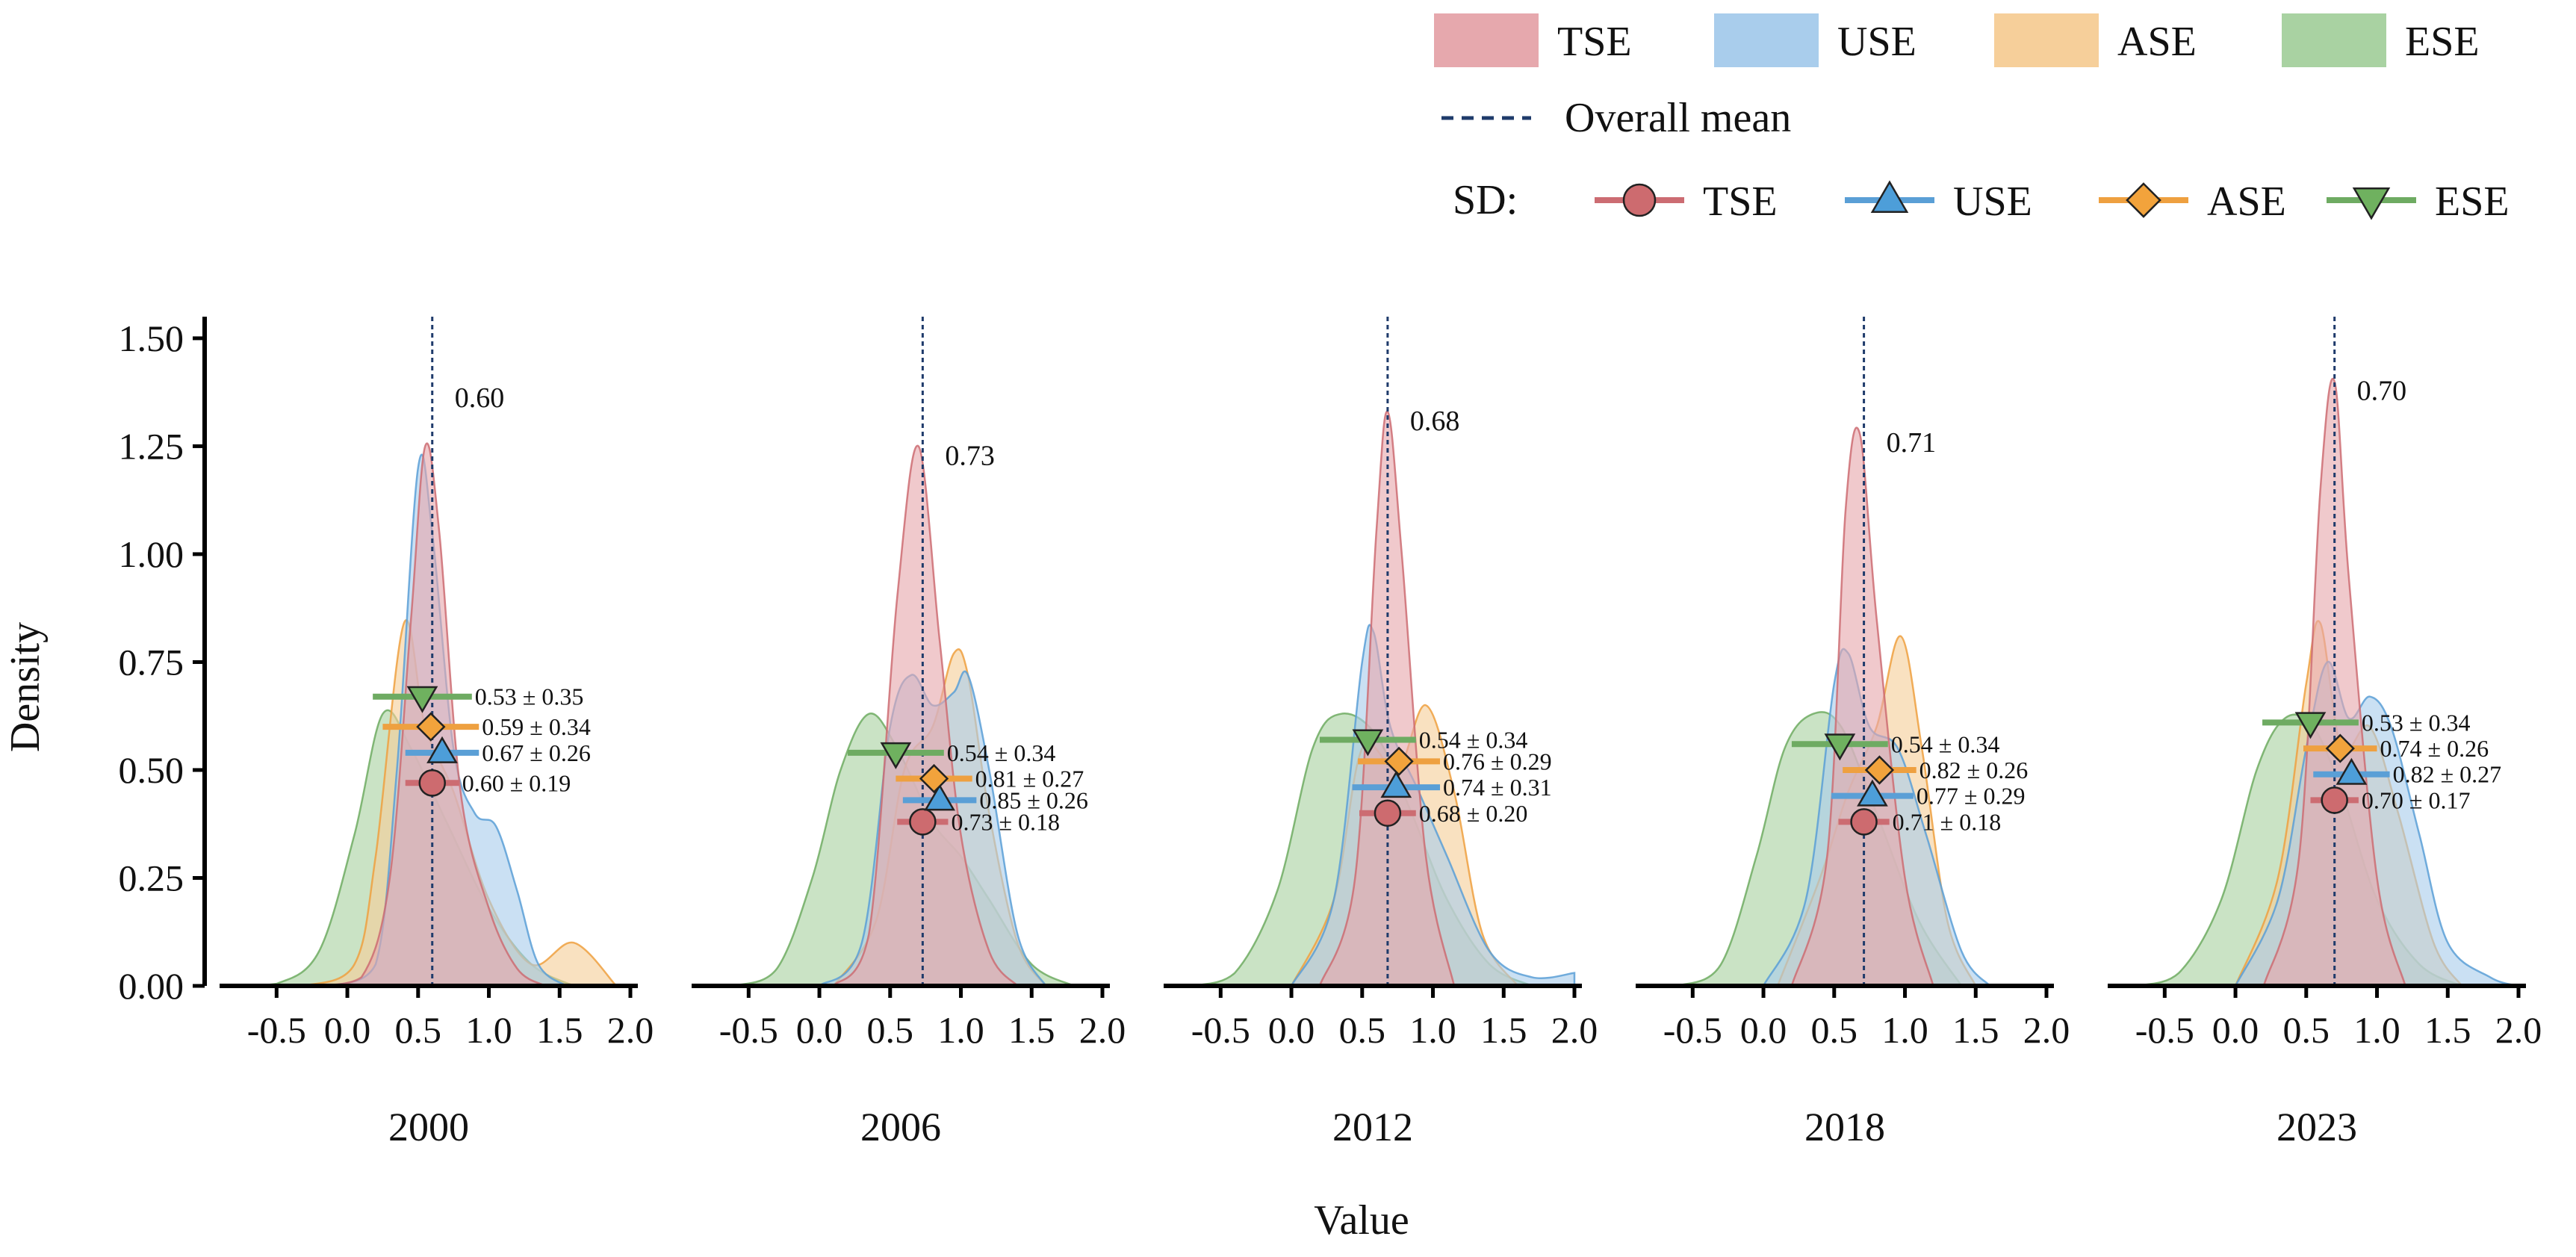 The image size is (2576, 1257). Describe the element at coordinates (152, 877) in the screenshot. I see `y-tick-label: 0.25` at that location.